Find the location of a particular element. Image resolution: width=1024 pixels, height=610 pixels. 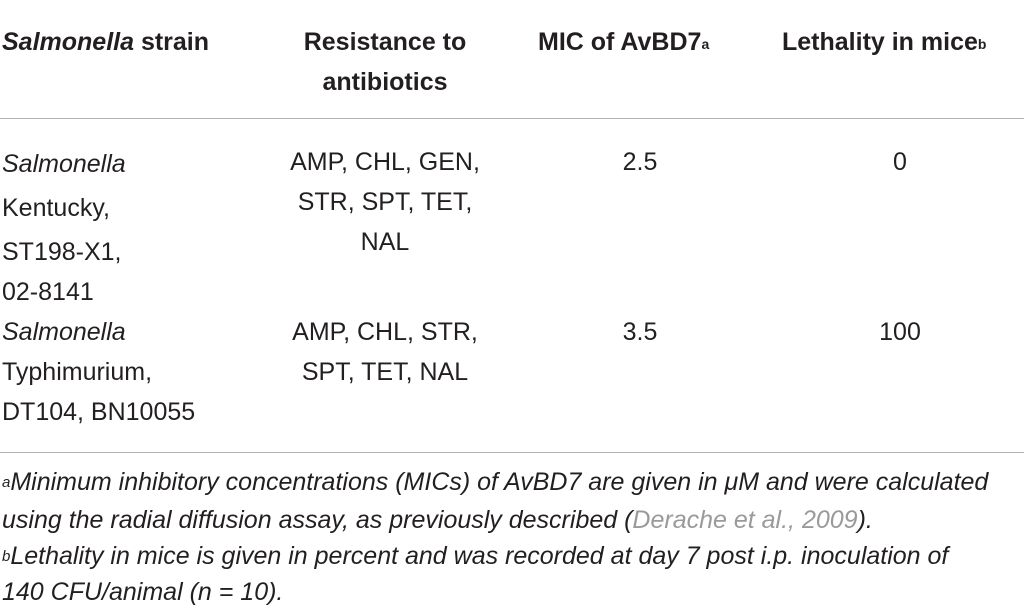

header-mic: MIC of AvBD7a is located at coordinates (623, 42).